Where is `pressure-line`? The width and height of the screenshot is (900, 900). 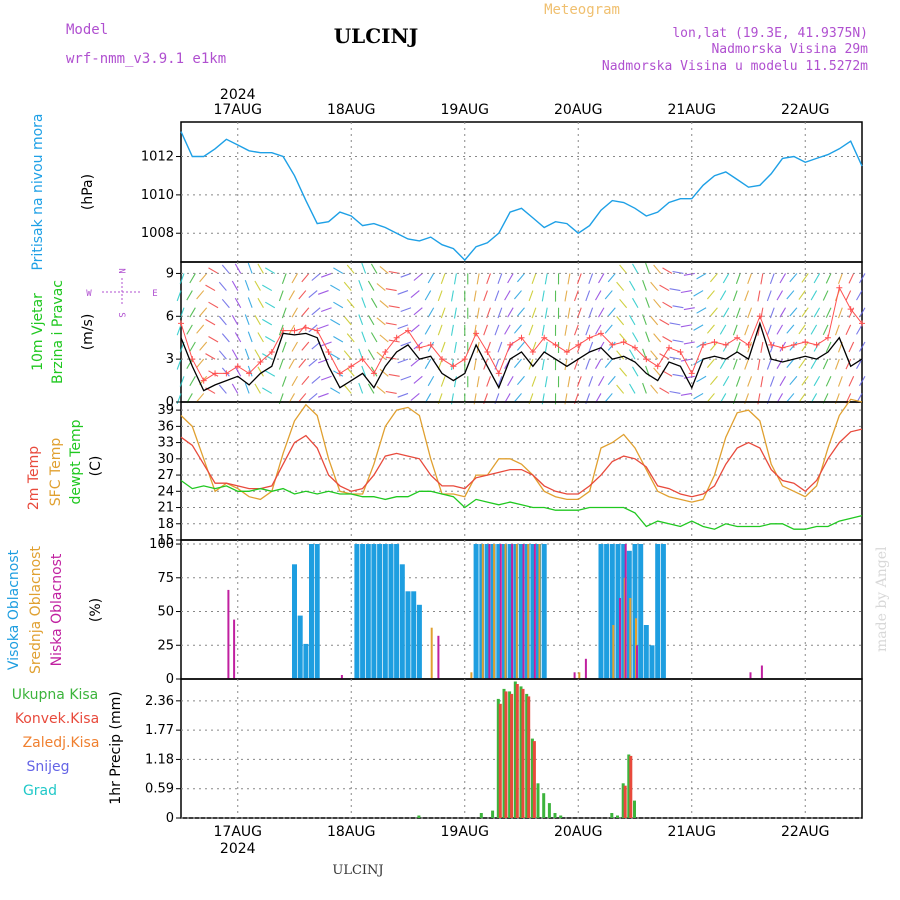
pressure-line is located at coordinates (521, 196).